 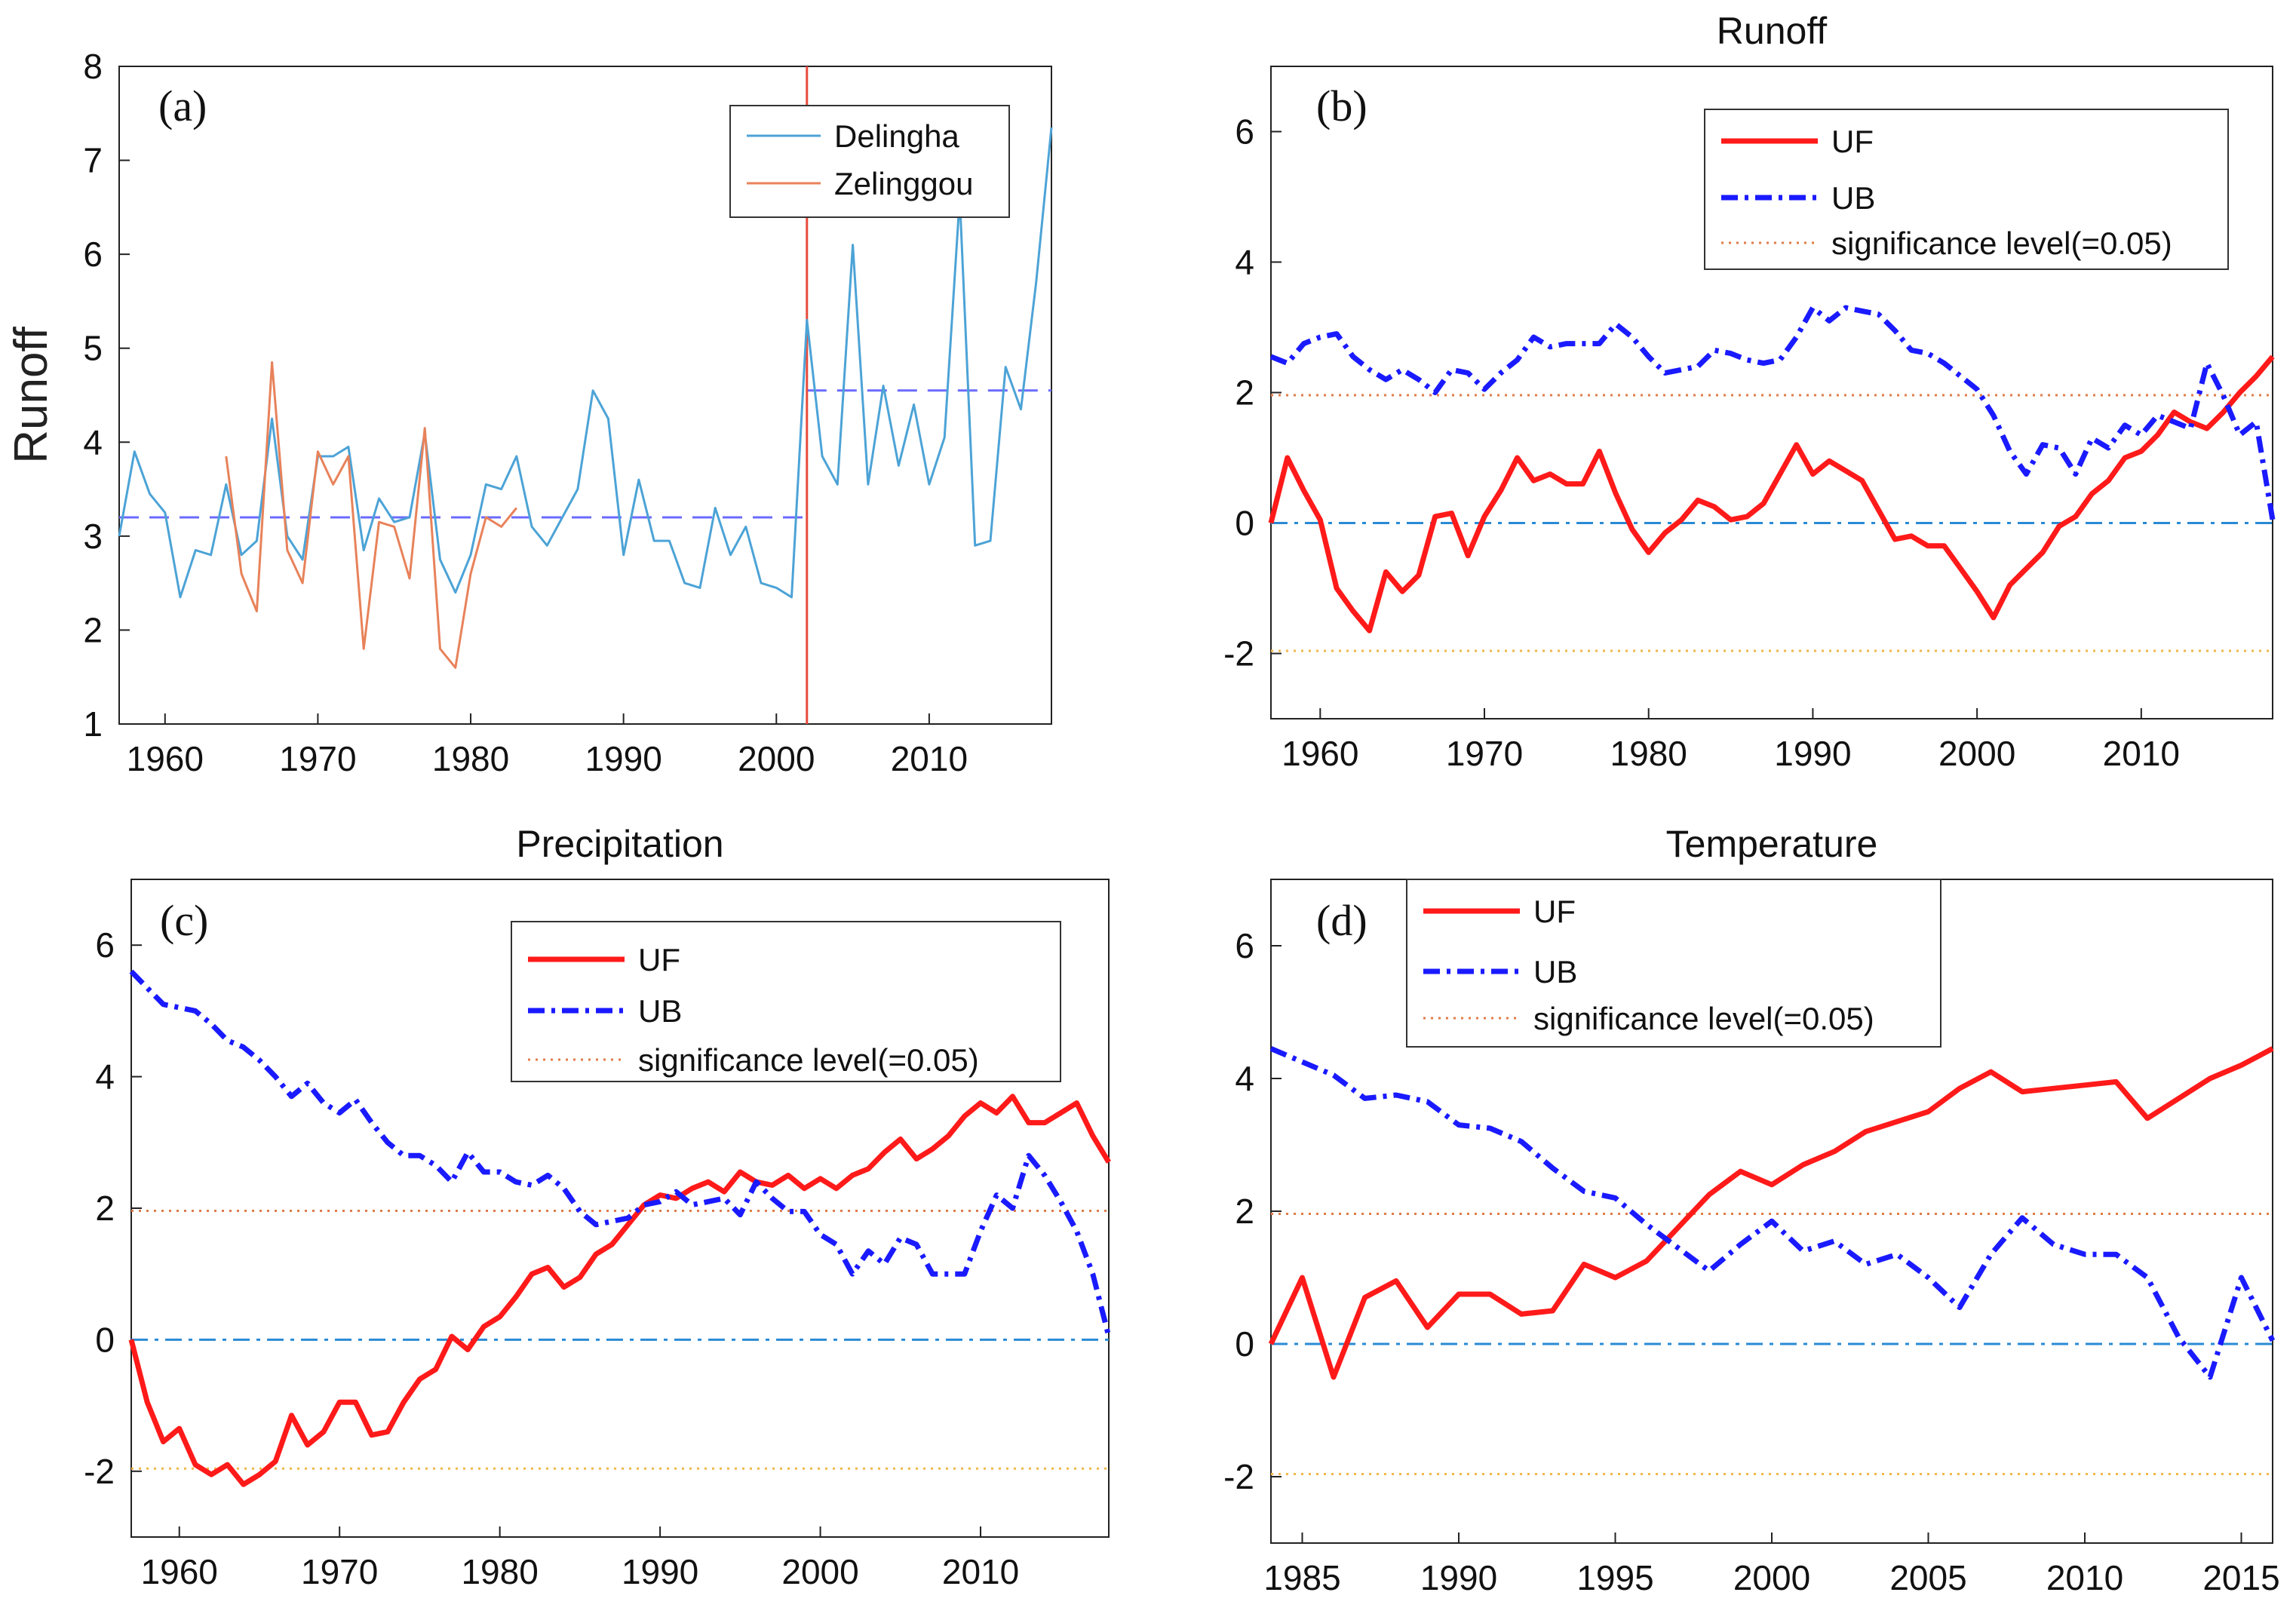 I want to click on x-tick-label: 2015, so click(x=2241, y=1577).